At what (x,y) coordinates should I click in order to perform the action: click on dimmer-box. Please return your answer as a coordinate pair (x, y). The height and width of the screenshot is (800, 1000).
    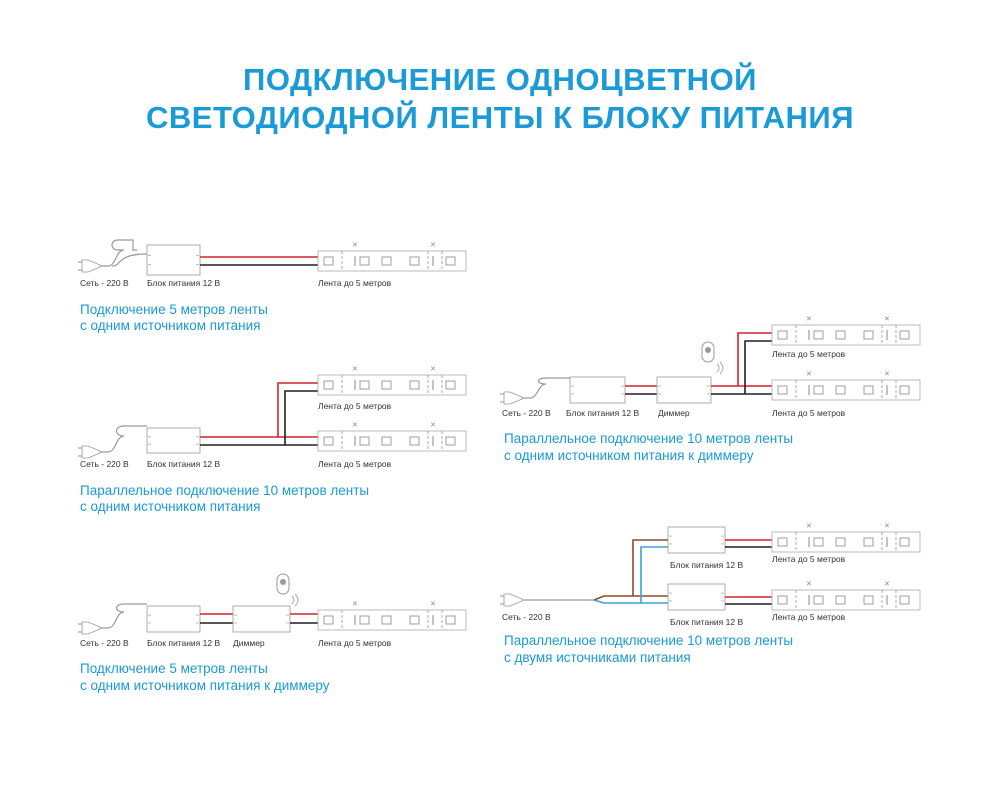
    Looking at the image, I should click on (261, 619).